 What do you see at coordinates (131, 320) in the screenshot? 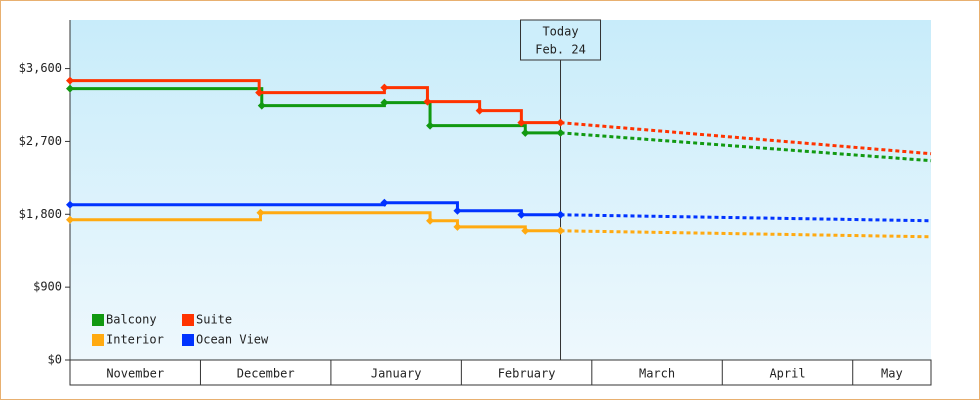
I see `legend-label: Balcony` at bounding box center [131, 320].